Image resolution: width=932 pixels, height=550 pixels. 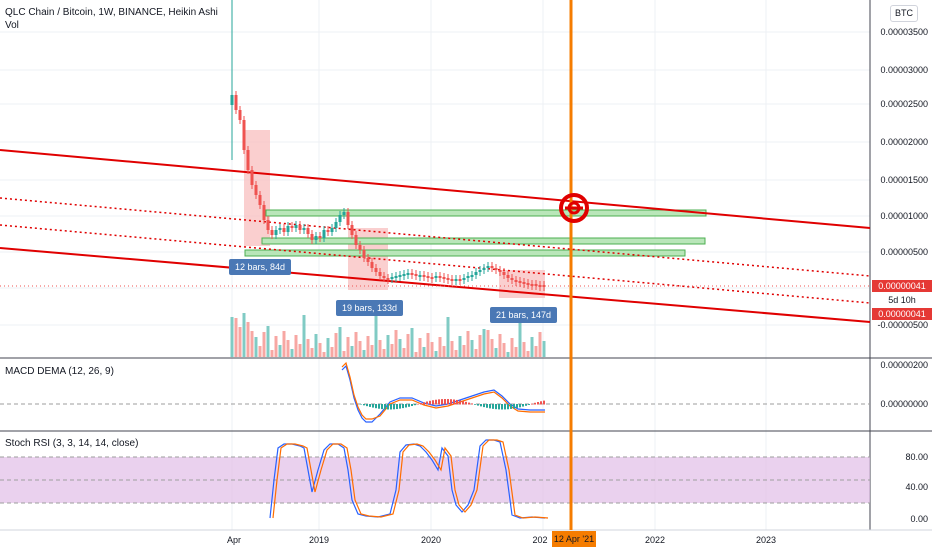 I want to click on trendline-lower, so click(x=435, y=285).